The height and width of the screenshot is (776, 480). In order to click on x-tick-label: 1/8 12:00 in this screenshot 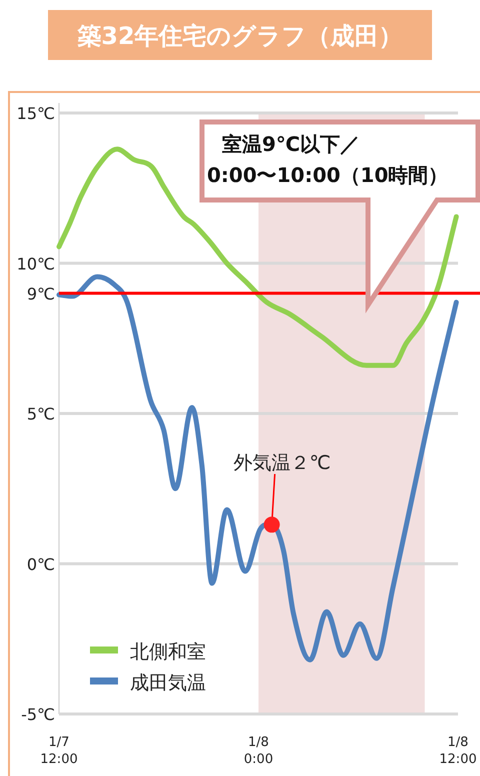, I will do `click(458, 751)`.